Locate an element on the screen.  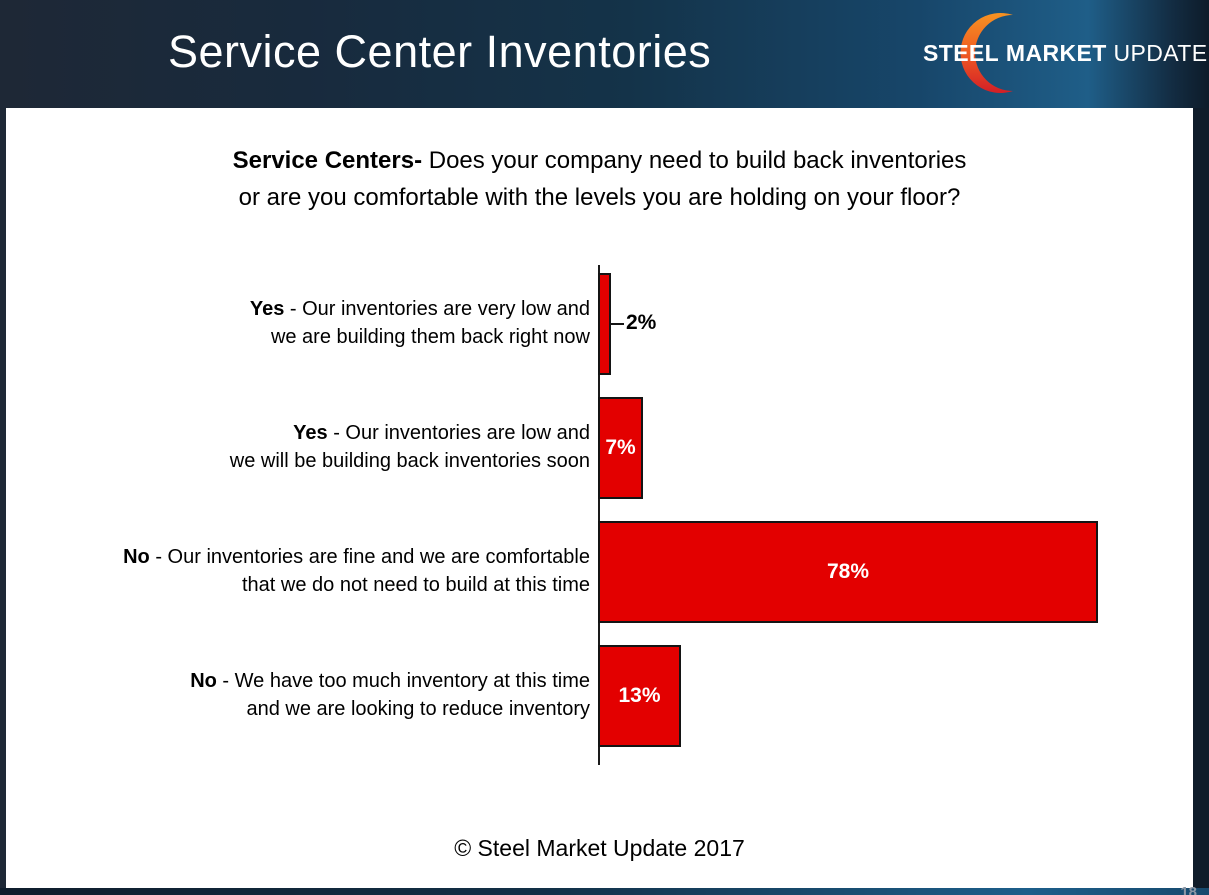
slide-title: Service Center Inventories is located at coordinates (440, 51).